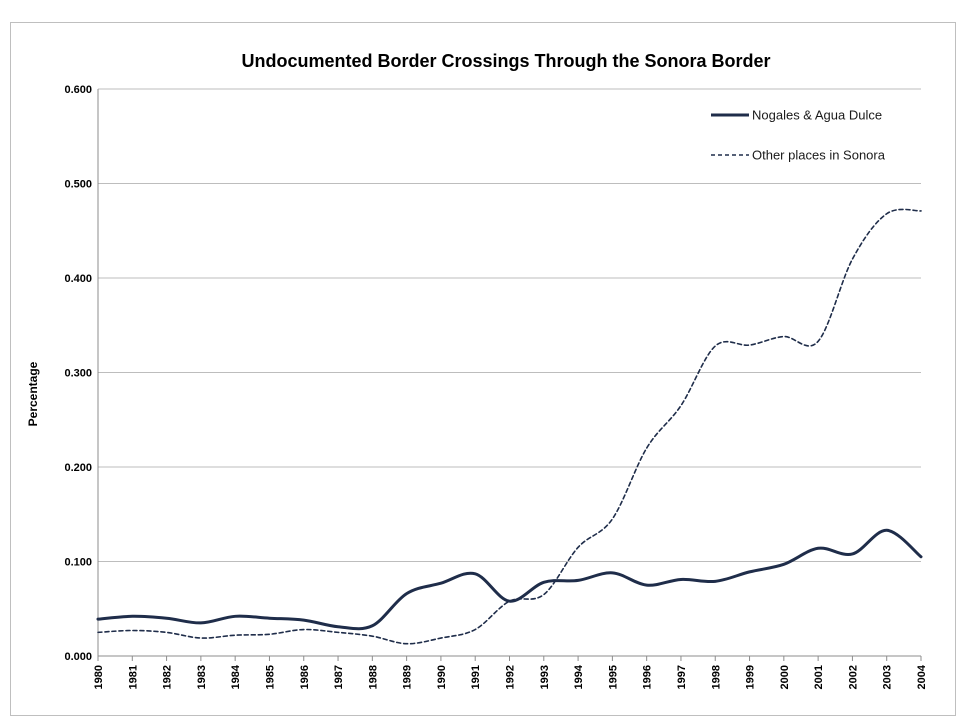 The height and width of the screenshot is (720, 960). I want to click on x-tick-label: 1983, so click(202, 677).